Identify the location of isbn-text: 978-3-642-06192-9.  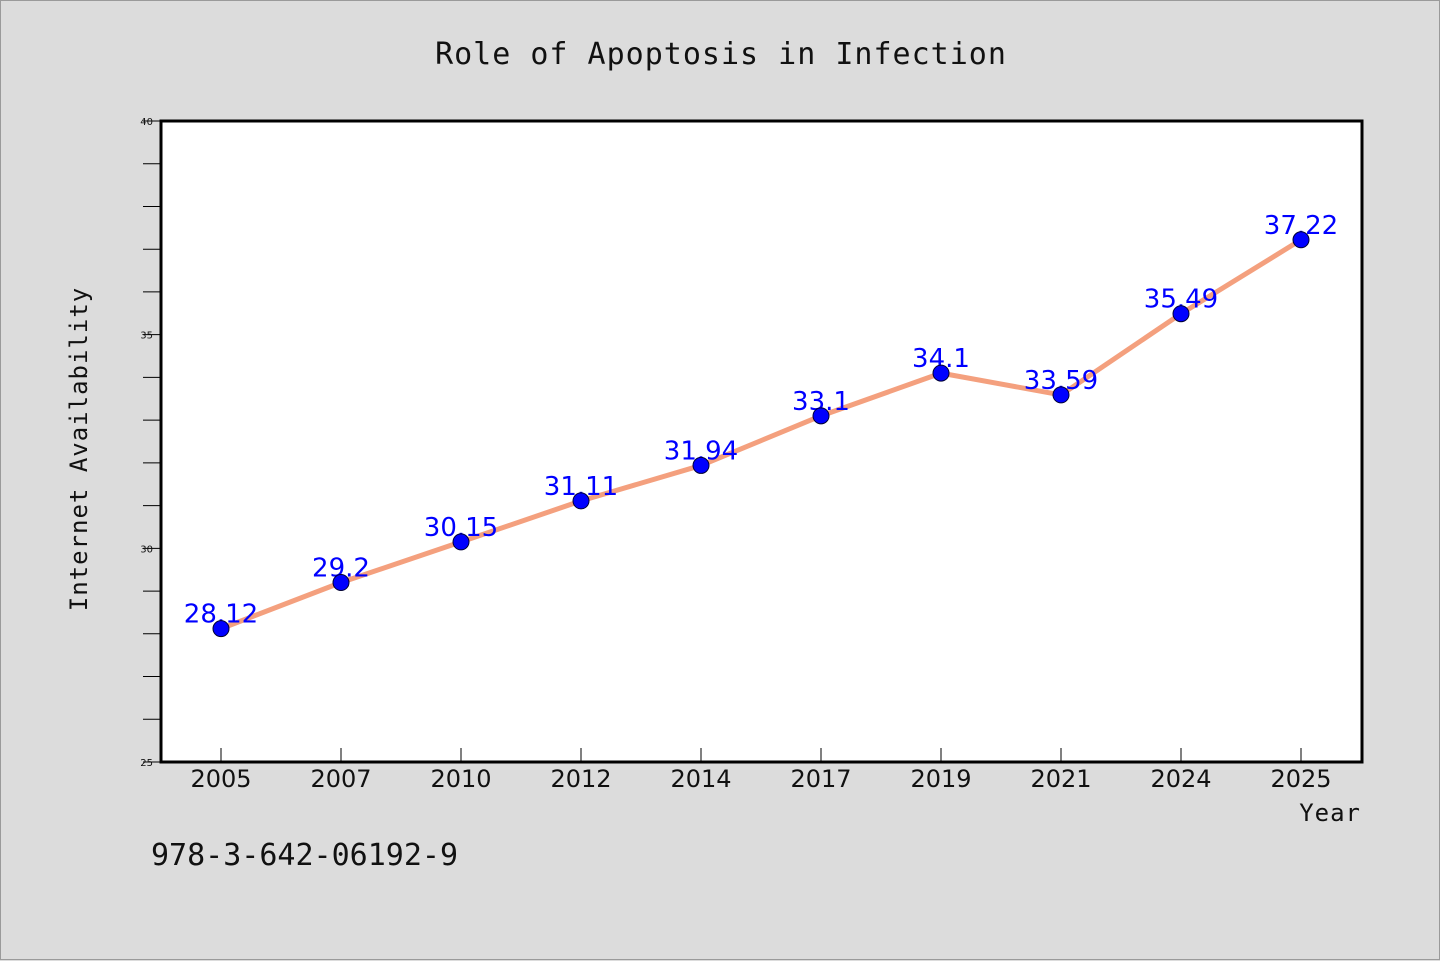
(304, 855).